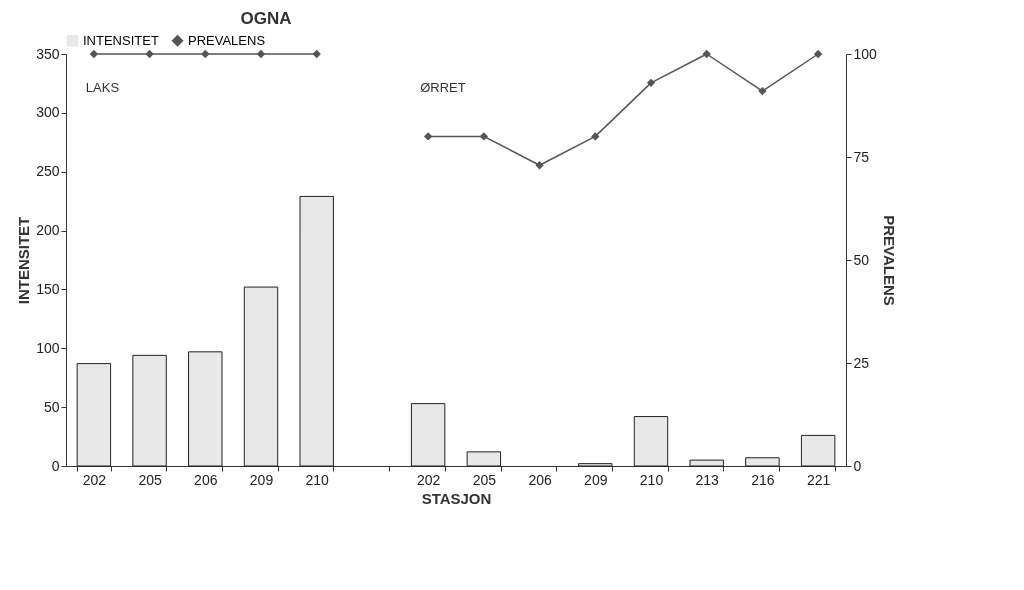 This screenshot has height=590, width=1024. Describe the element at coordinates (861, 156) in the screenshot. I see `y2-tick-label: 75` at that location.